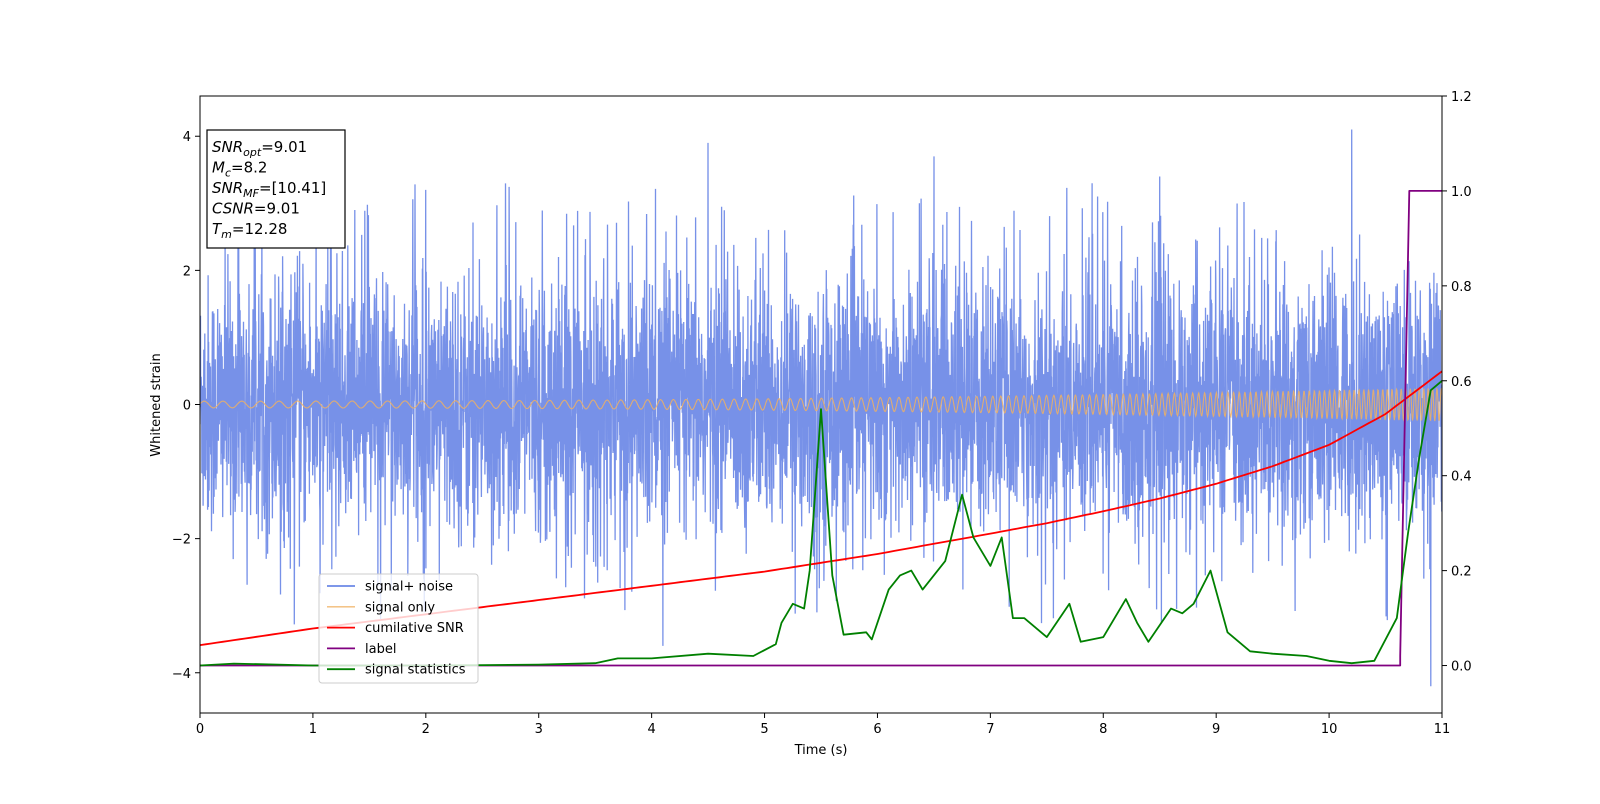 This screenshot has height=804, width=1600. Describe the element at coordinates (252, 152) in the screenshot. I see `annotation-sub: opt` at that location.